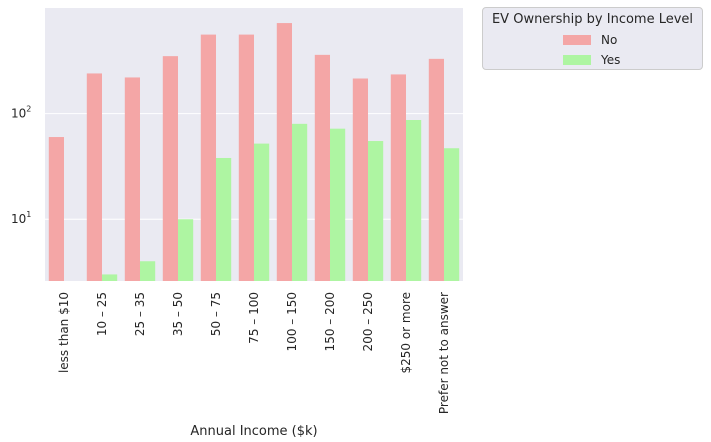 Image resolution: width=711 pixels, height=442 pixels. I want to click on x-tick-label: 100 – 150, so click(292, 321).